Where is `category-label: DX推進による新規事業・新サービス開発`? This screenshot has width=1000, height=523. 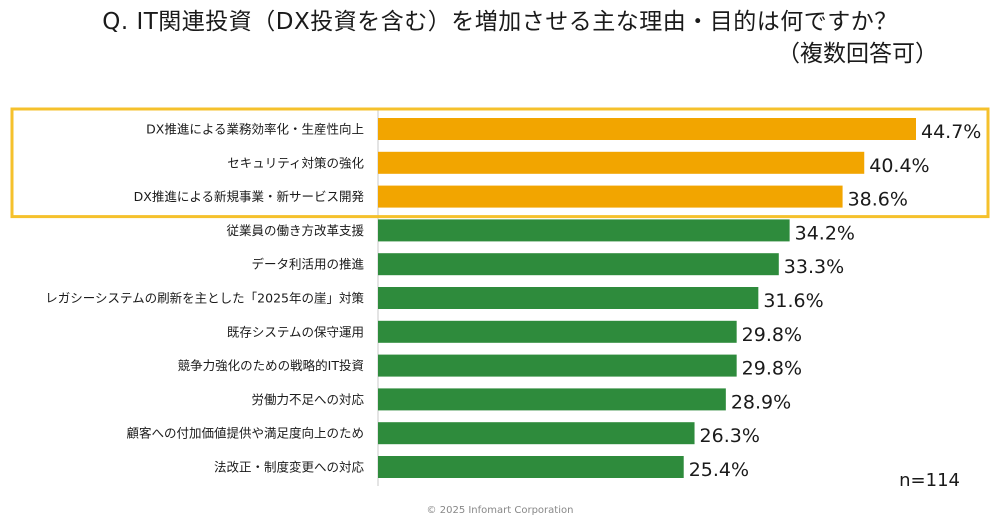
category-label: DX推進による新規事業・新サービス開発 is located at coordinates (249, 196).